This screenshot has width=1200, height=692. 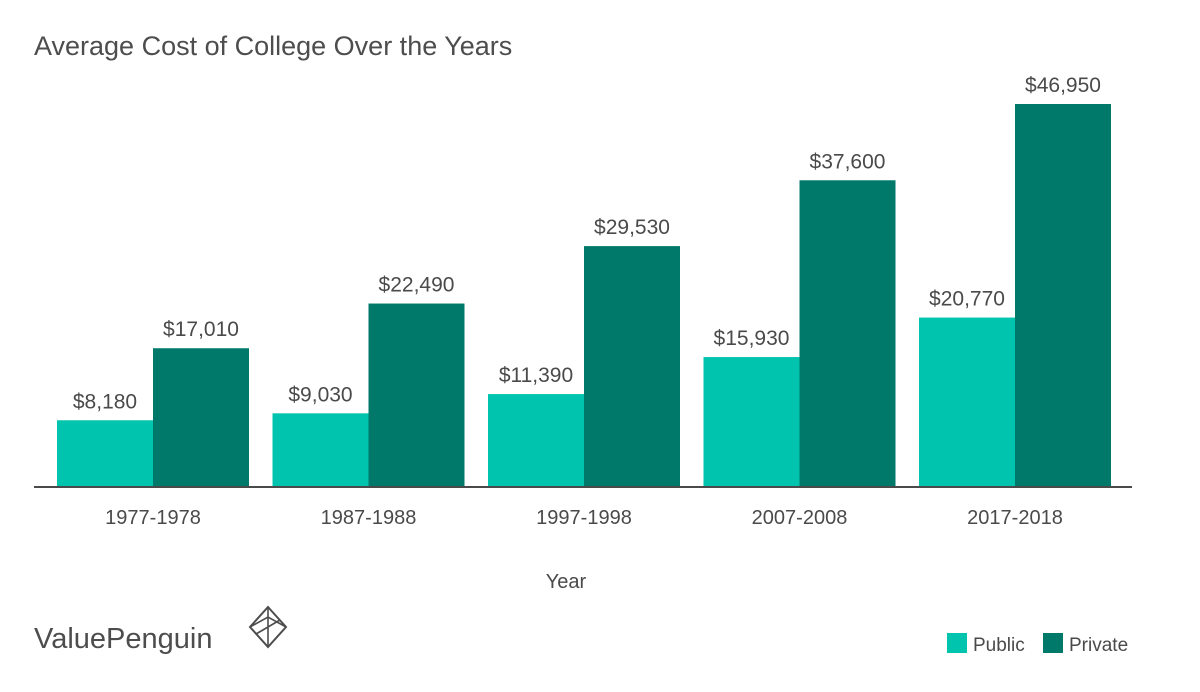 I want to click on value-label-public-1987-1988: $9,030, so click(x=320, y=394).